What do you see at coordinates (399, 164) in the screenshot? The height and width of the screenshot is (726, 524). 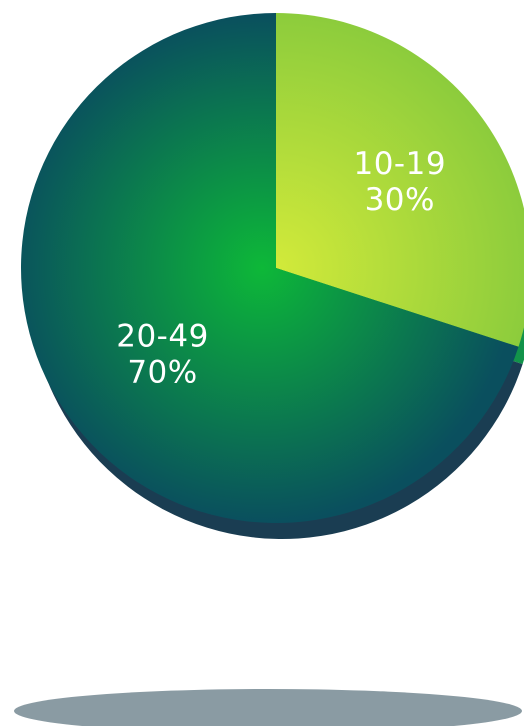 I see `slice-label-category-0: 10-19` at bounding box center [399, 164].